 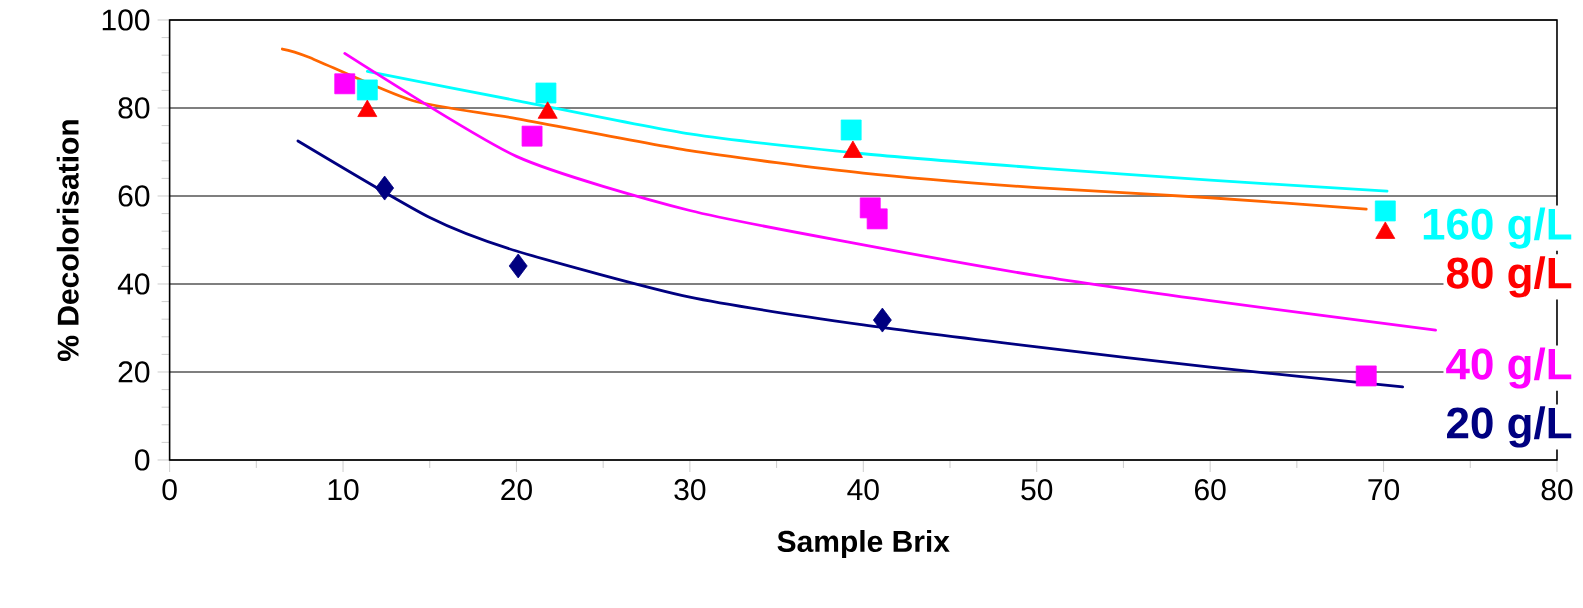 I want to click on y-tick-label: 80, so click(x=134, y=108).